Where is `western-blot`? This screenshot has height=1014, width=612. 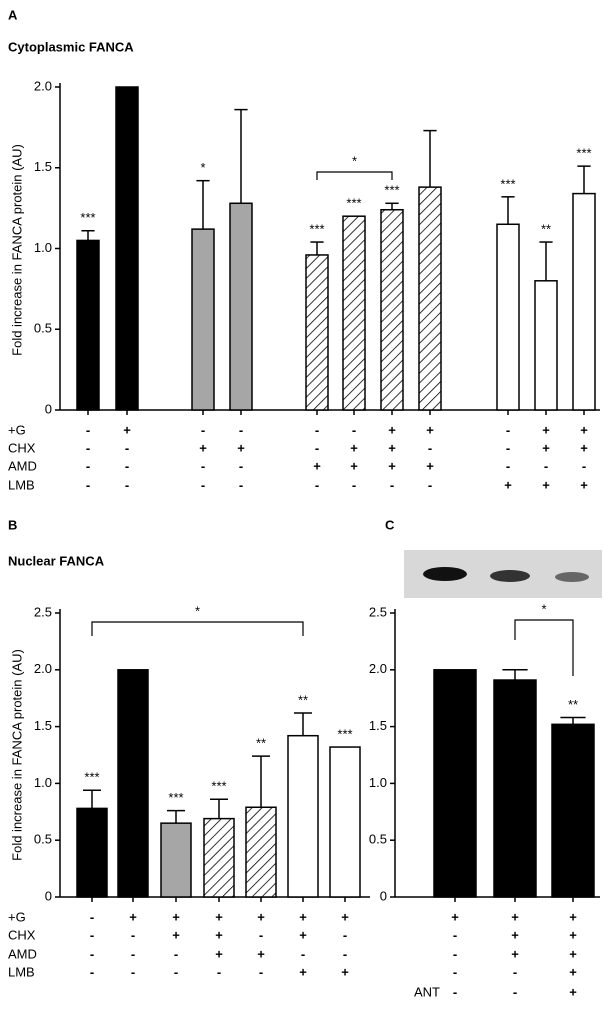 western-blot is located at coordinates (503, 574).